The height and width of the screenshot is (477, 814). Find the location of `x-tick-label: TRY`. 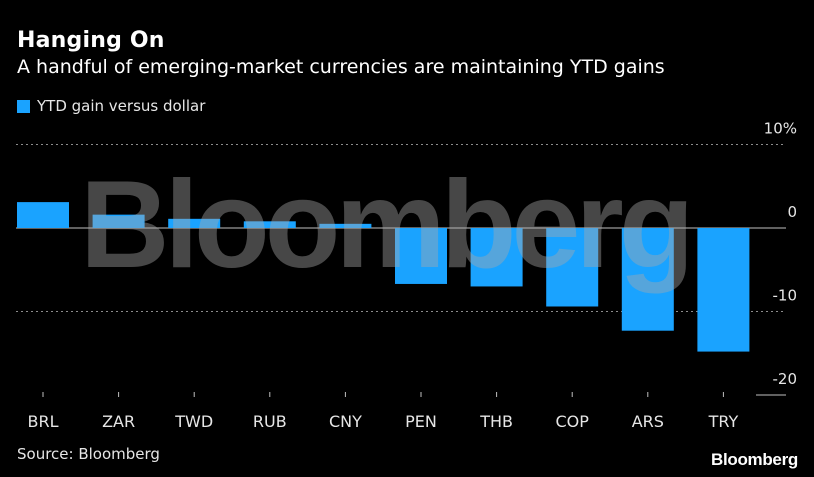

x-tick-label: TRY is located at coordinates (723, 421).